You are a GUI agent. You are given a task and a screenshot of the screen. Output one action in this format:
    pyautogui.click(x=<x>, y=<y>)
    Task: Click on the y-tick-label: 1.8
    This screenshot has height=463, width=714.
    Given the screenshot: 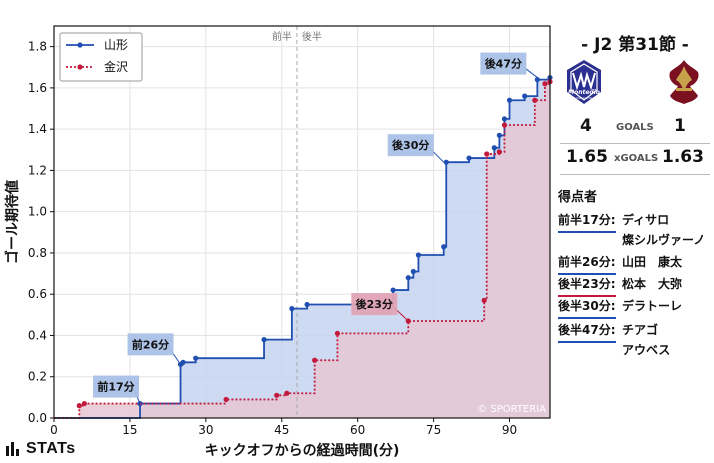 What is the action you would take?
    pyautogui.click(x=37, y=47)
    